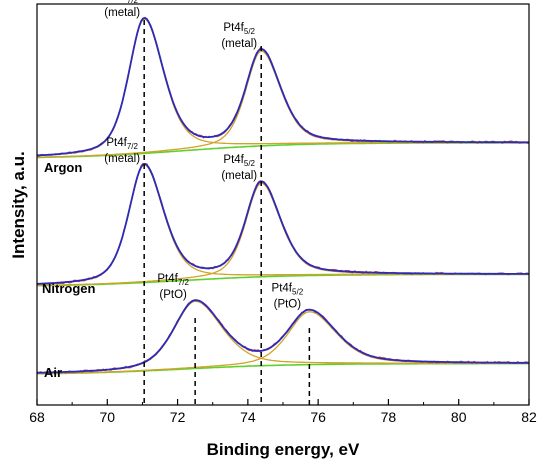 This screenshot has height=467, width=550. I want to click on peak-chem-nitrogen-0: (metal), so click(122, 159).